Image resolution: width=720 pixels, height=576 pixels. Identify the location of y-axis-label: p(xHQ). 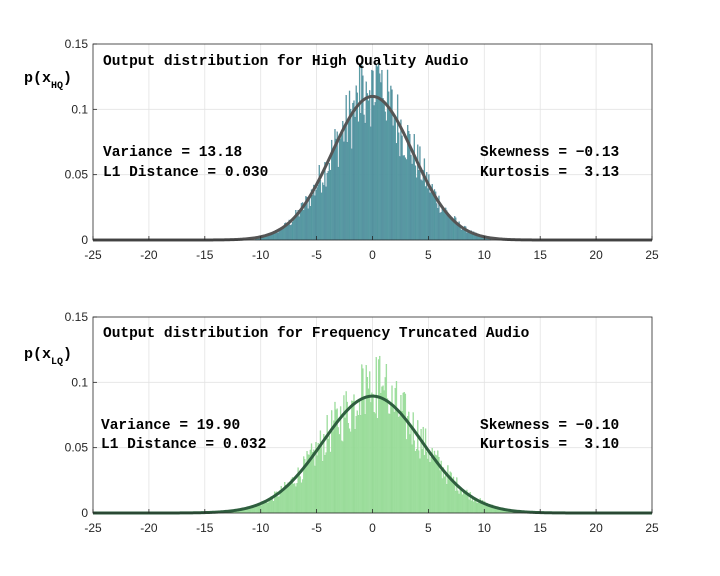
(48, 81).